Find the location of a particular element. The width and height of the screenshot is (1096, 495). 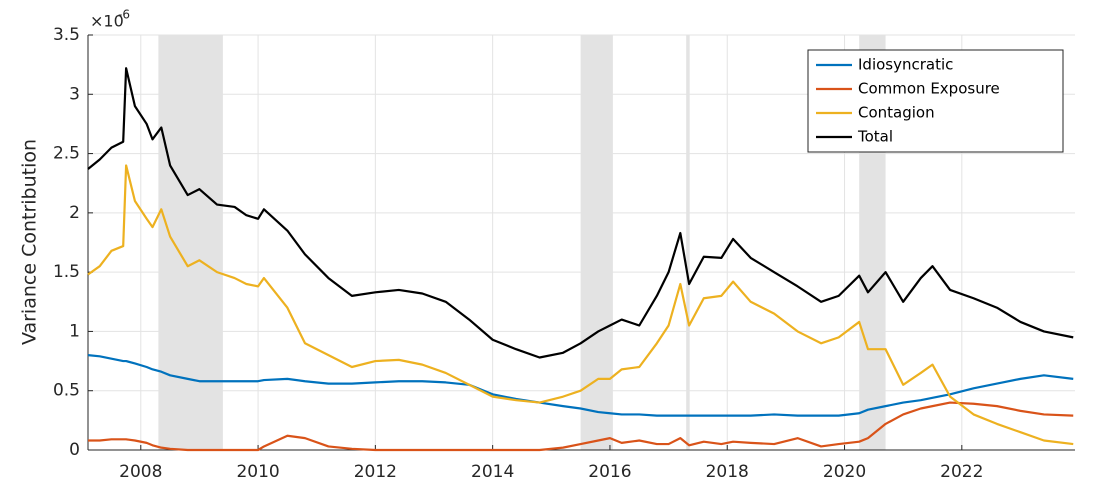

y-tick-label: 0 is located at coordinates (74, 450).